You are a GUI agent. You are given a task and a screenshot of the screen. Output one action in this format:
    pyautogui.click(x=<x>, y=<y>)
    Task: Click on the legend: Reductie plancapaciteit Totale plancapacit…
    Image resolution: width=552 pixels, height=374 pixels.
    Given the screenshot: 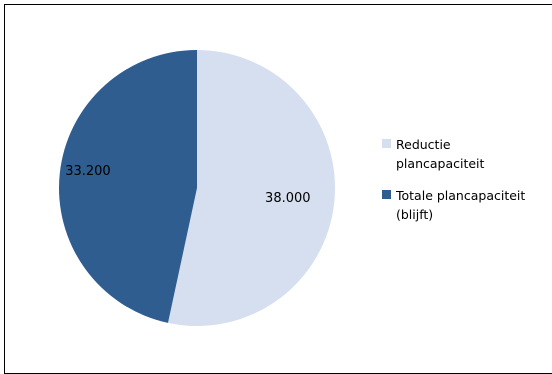 What is the action you would take?
    pyautogui.click(x=453, y=179)
    